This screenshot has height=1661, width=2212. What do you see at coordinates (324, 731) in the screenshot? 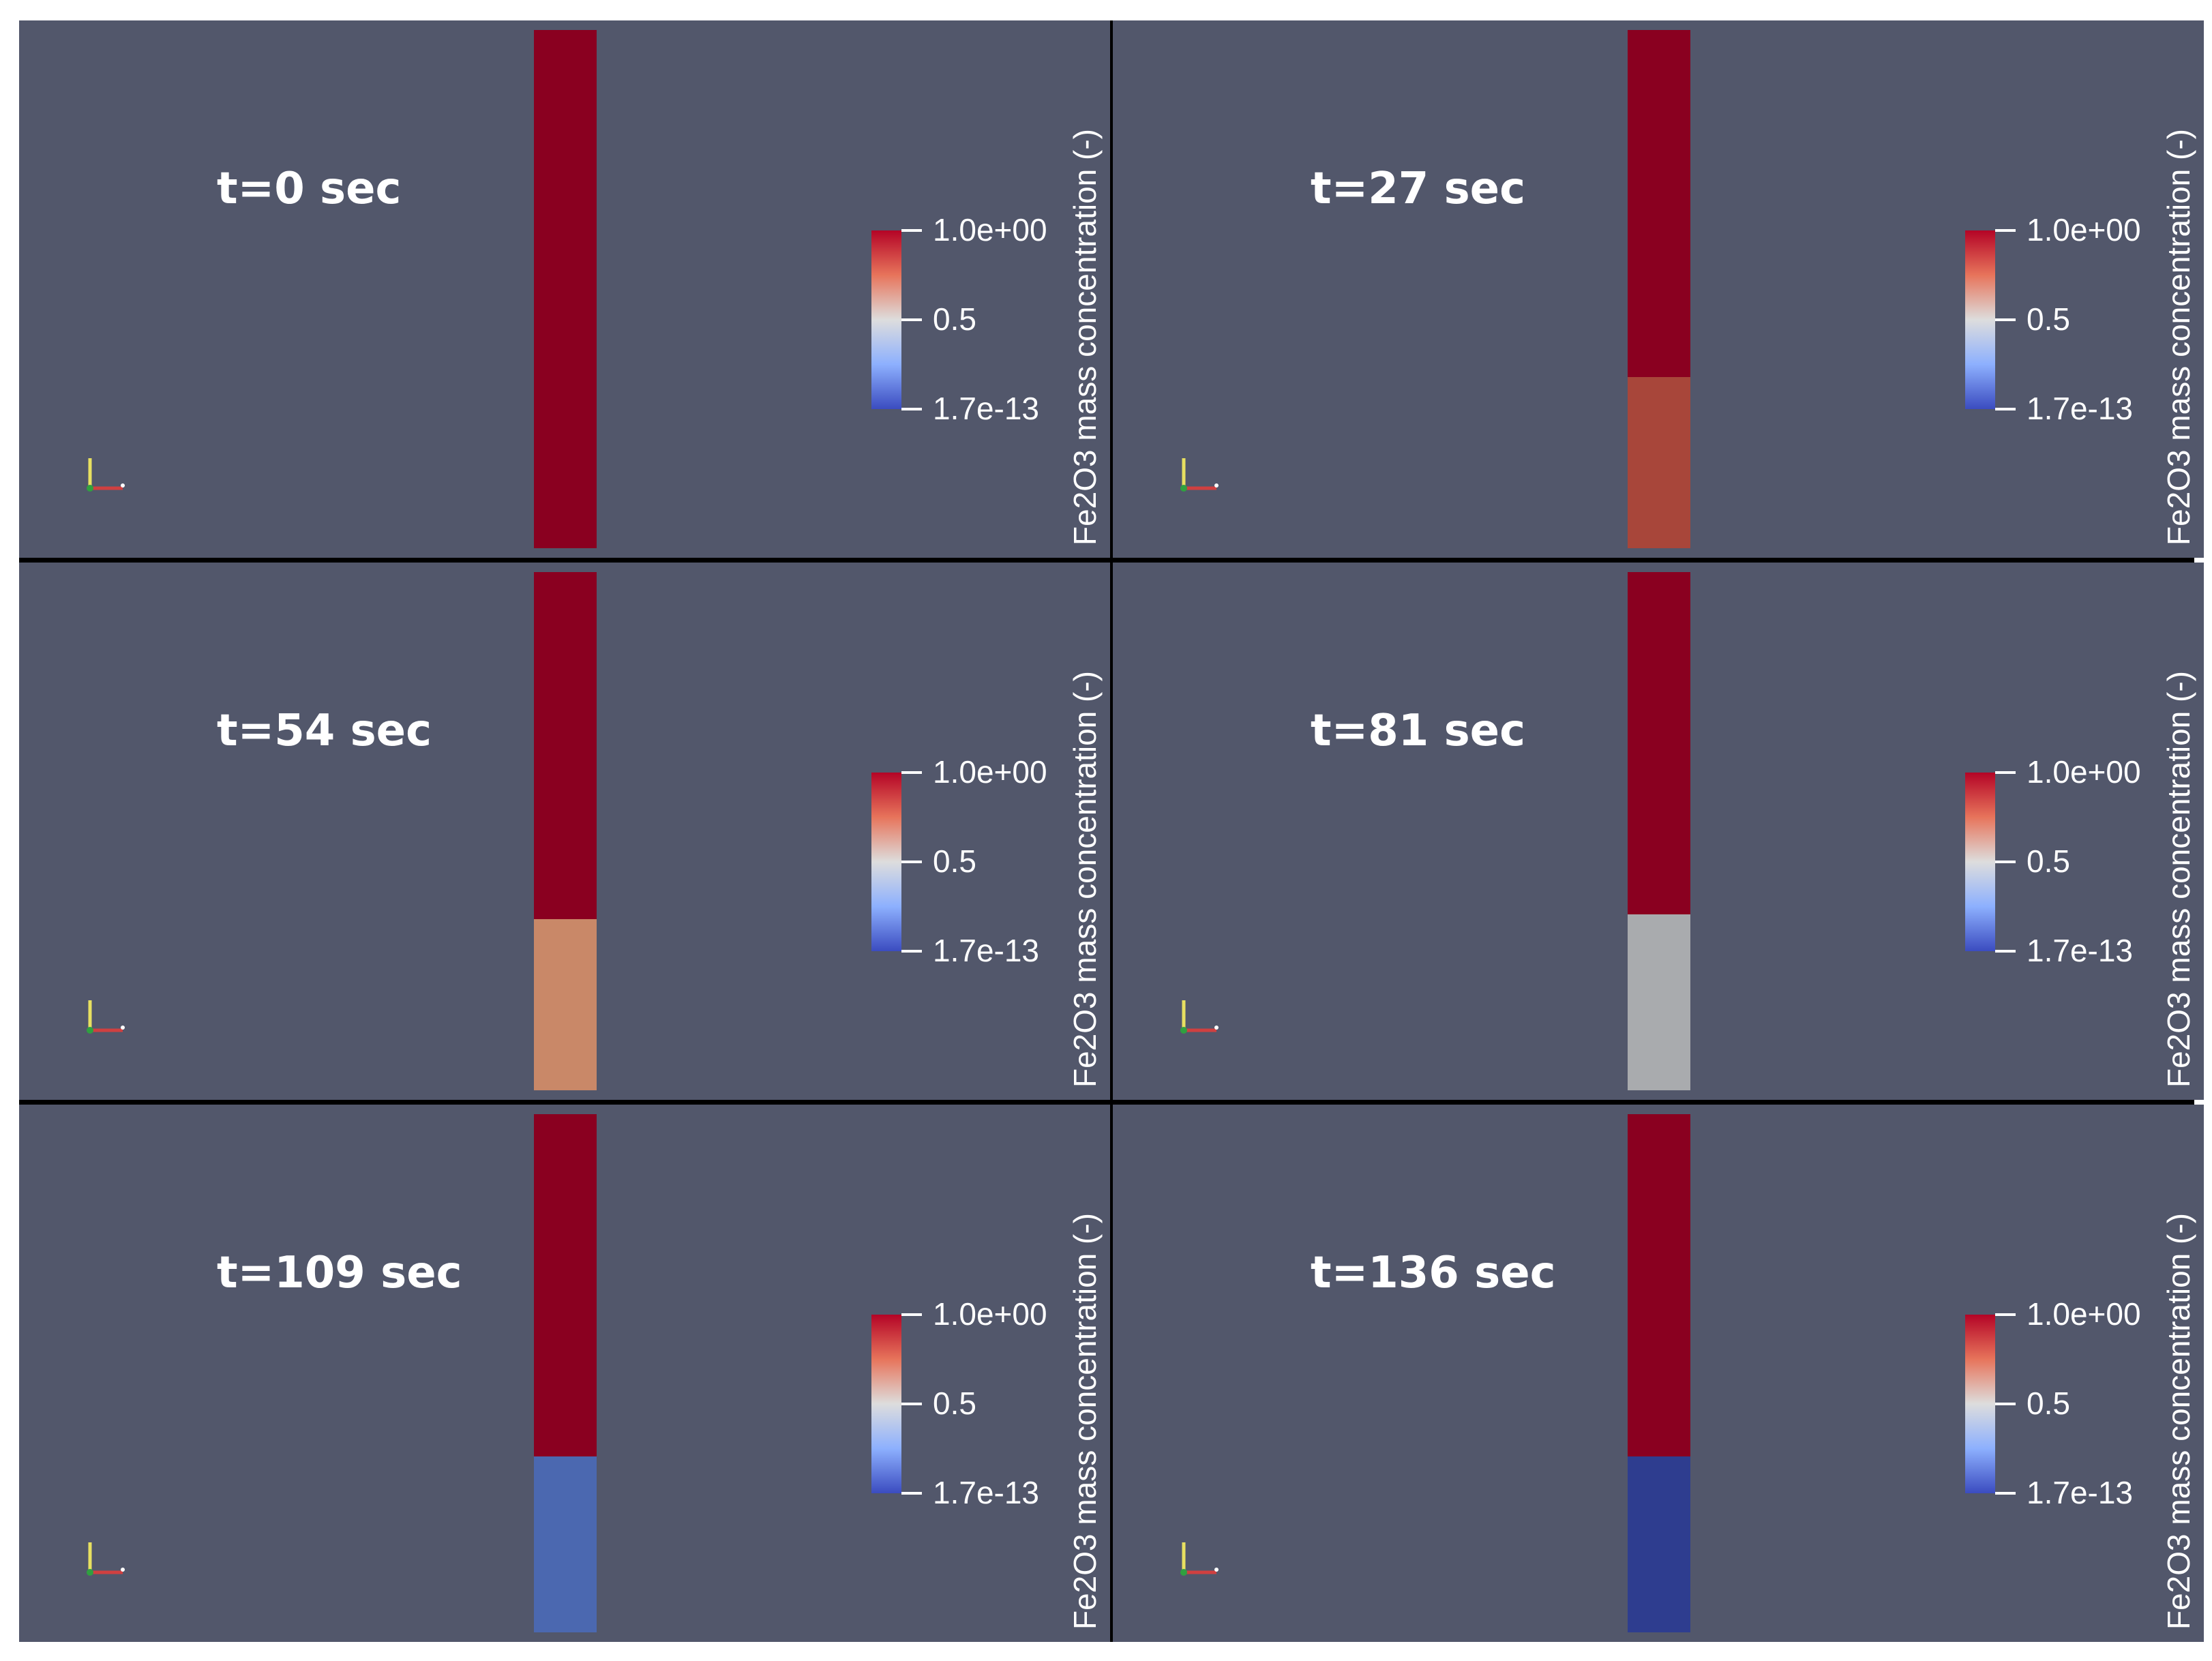
I see `time-label: t=54 sec` at bounding box center [324, 731].